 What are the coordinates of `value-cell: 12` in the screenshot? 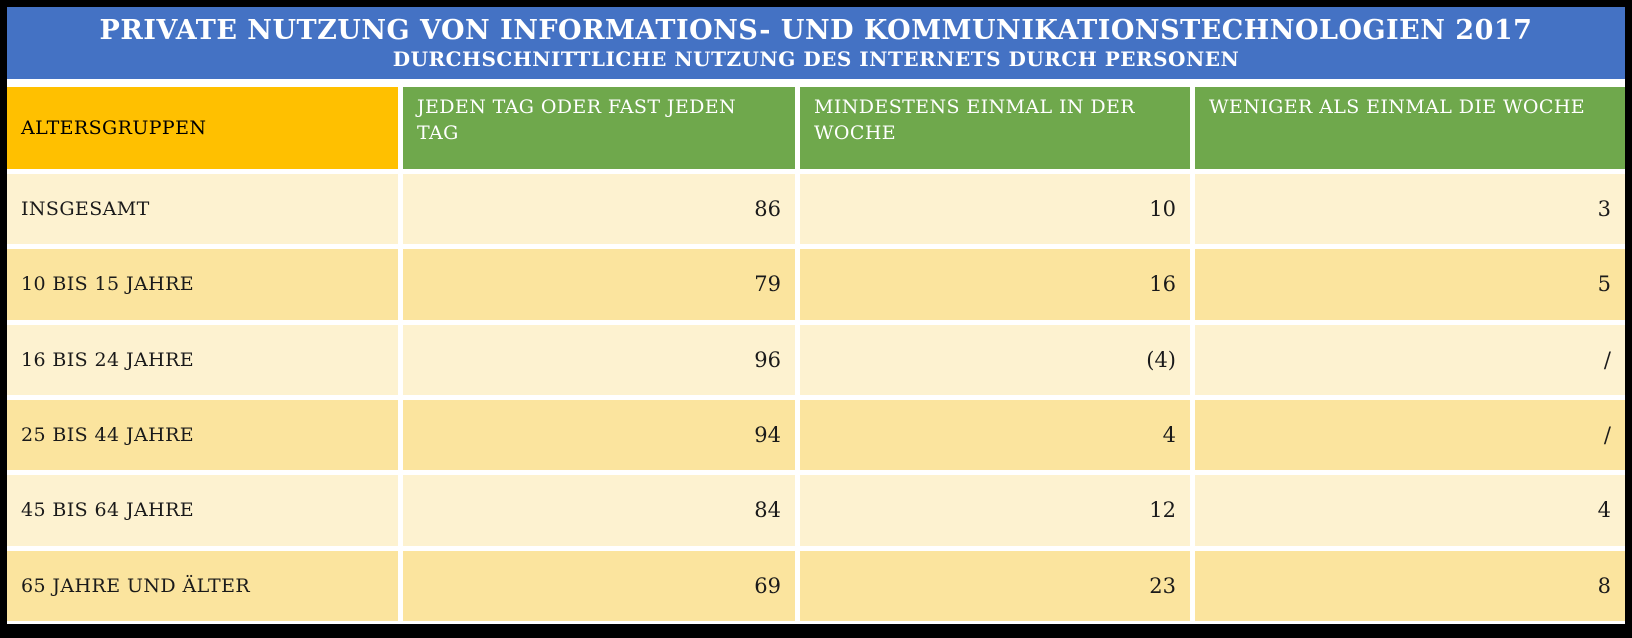 It's located at (995, 510).